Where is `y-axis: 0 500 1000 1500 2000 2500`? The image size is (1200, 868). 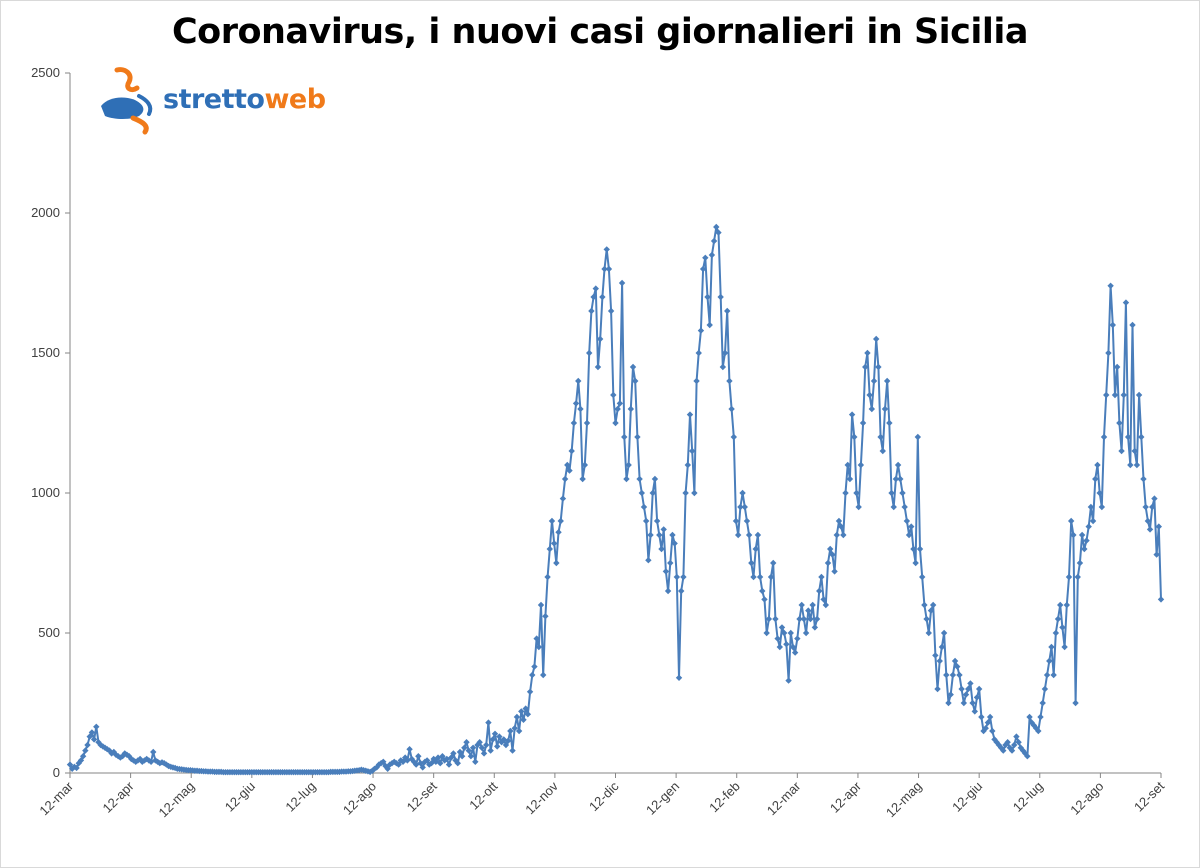
y-axis: 0 500 1000 1500 2000 2500 is located at coordinates (51, 422).